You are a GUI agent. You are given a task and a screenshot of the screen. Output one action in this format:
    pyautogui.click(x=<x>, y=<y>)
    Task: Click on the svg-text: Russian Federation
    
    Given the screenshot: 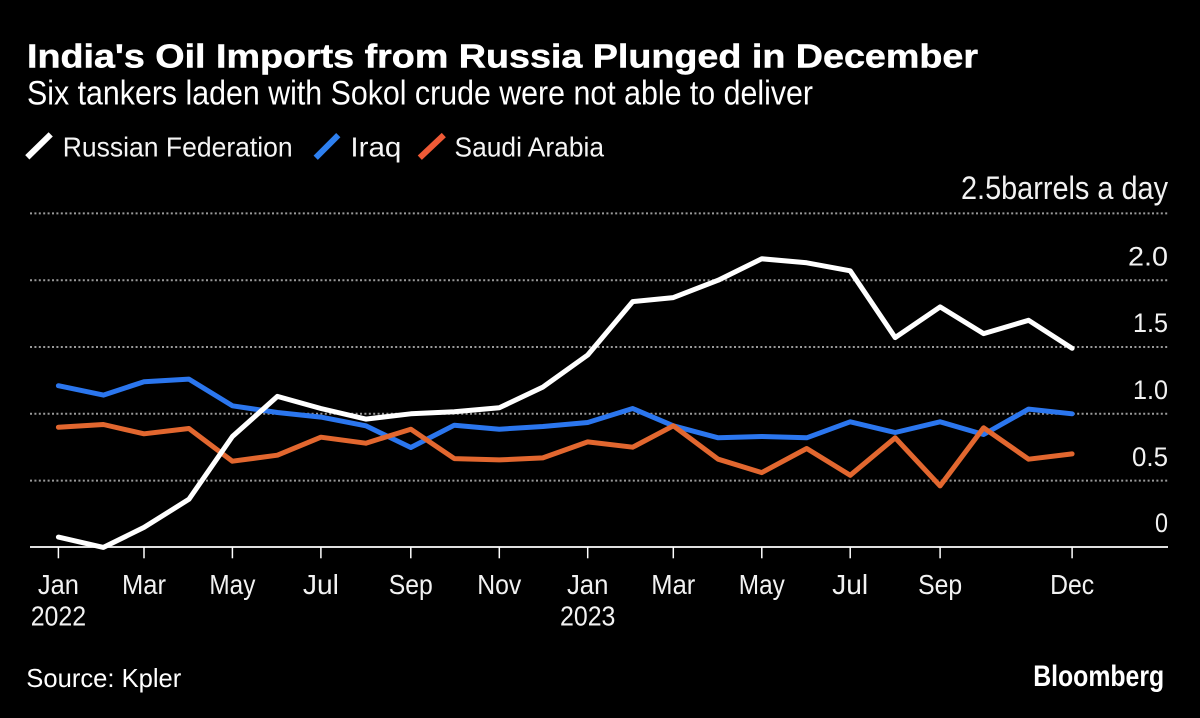 What is the action you would take?
    pyautogui.click(x=178, y=146)
    